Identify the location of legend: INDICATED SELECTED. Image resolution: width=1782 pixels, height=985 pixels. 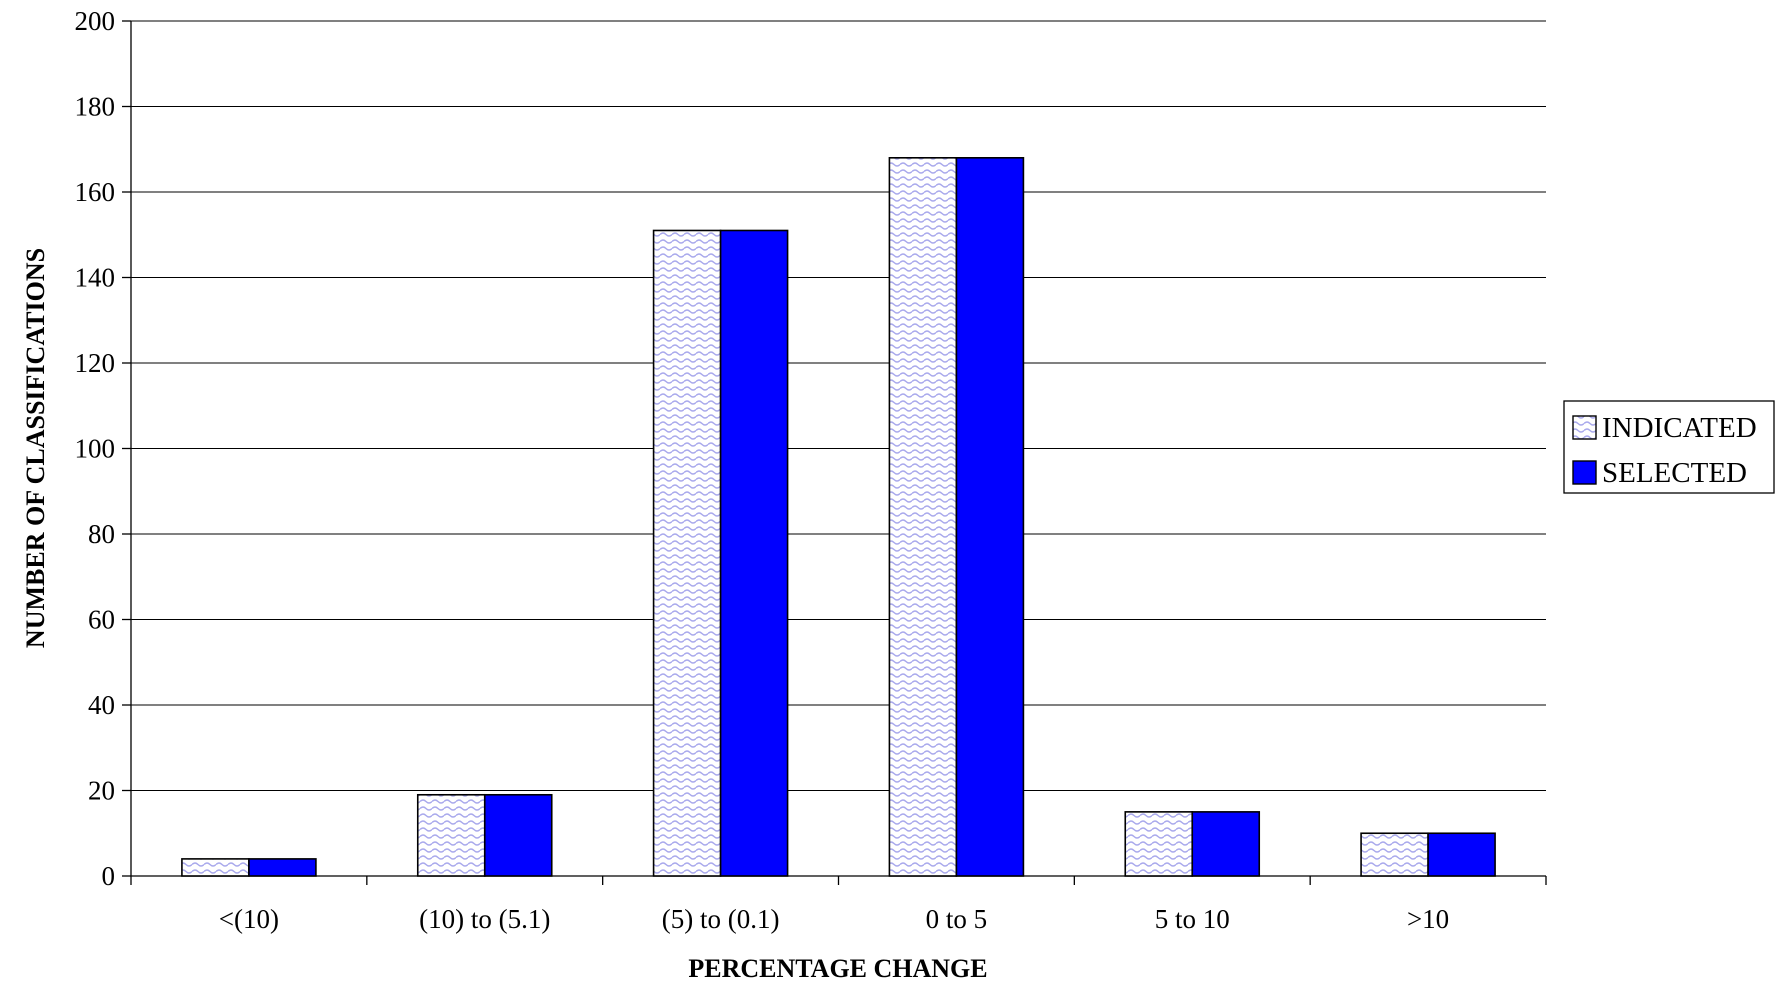
(1669, 447).